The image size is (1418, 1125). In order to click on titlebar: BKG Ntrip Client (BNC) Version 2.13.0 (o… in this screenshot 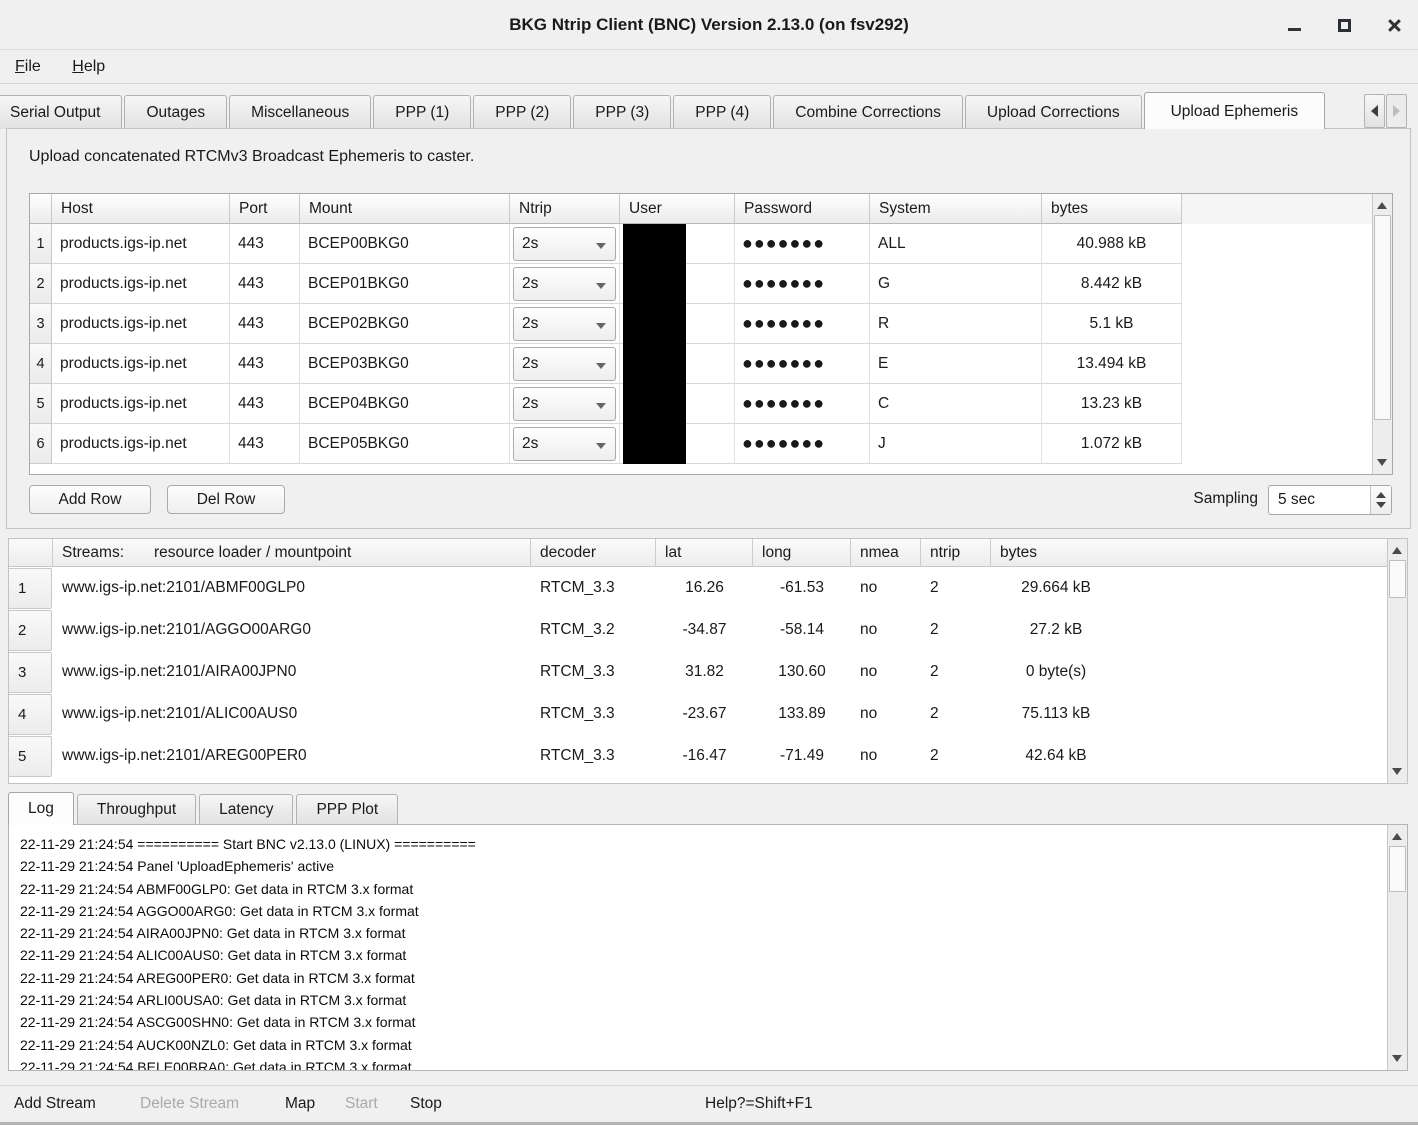, I will do `click(709, 25)`.